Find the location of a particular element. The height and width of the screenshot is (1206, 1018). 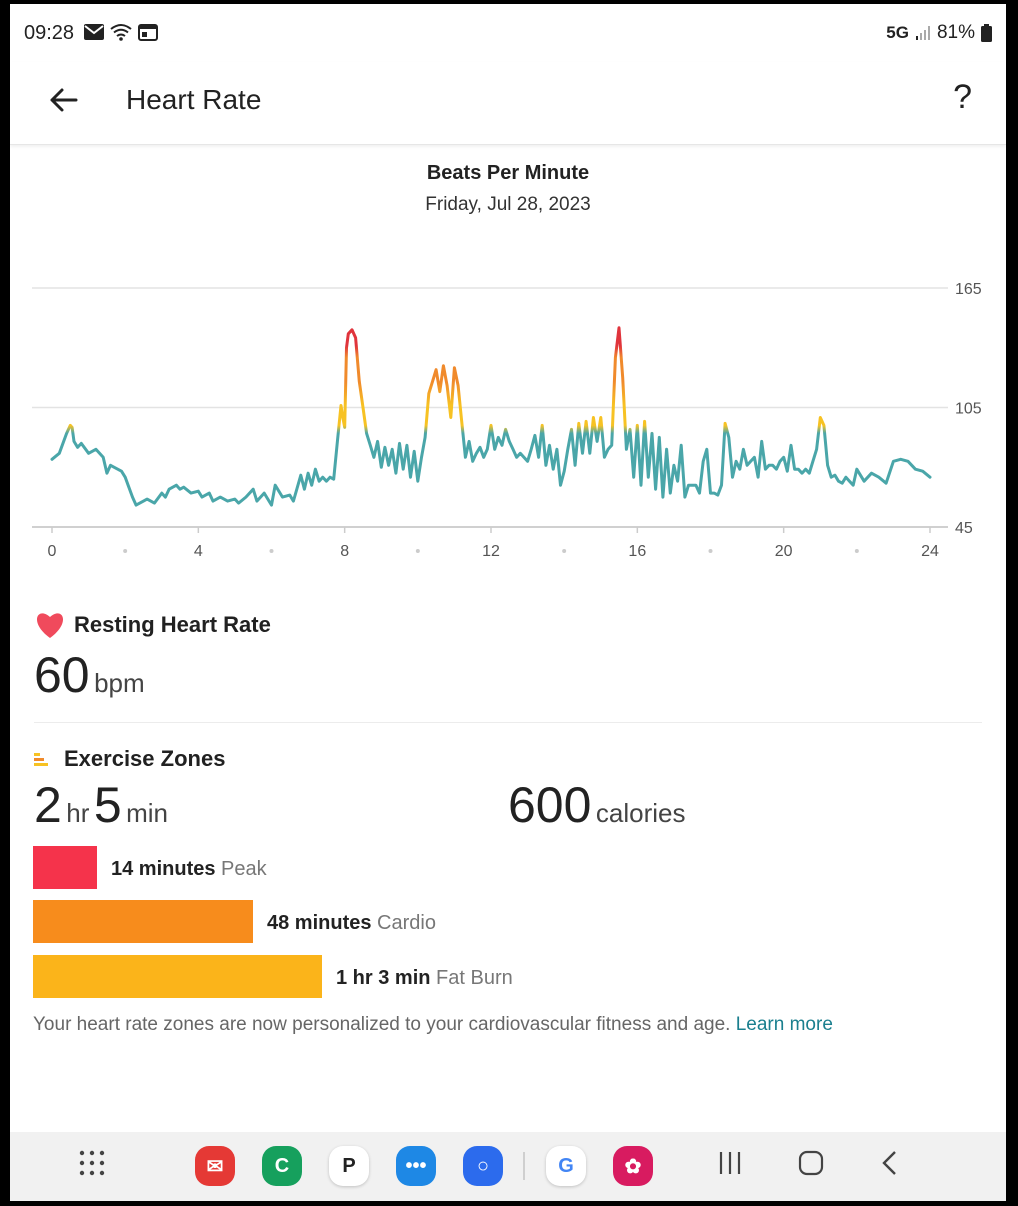

exercise-duration: 2 hr 5 min is located at coordinates (101, 805).